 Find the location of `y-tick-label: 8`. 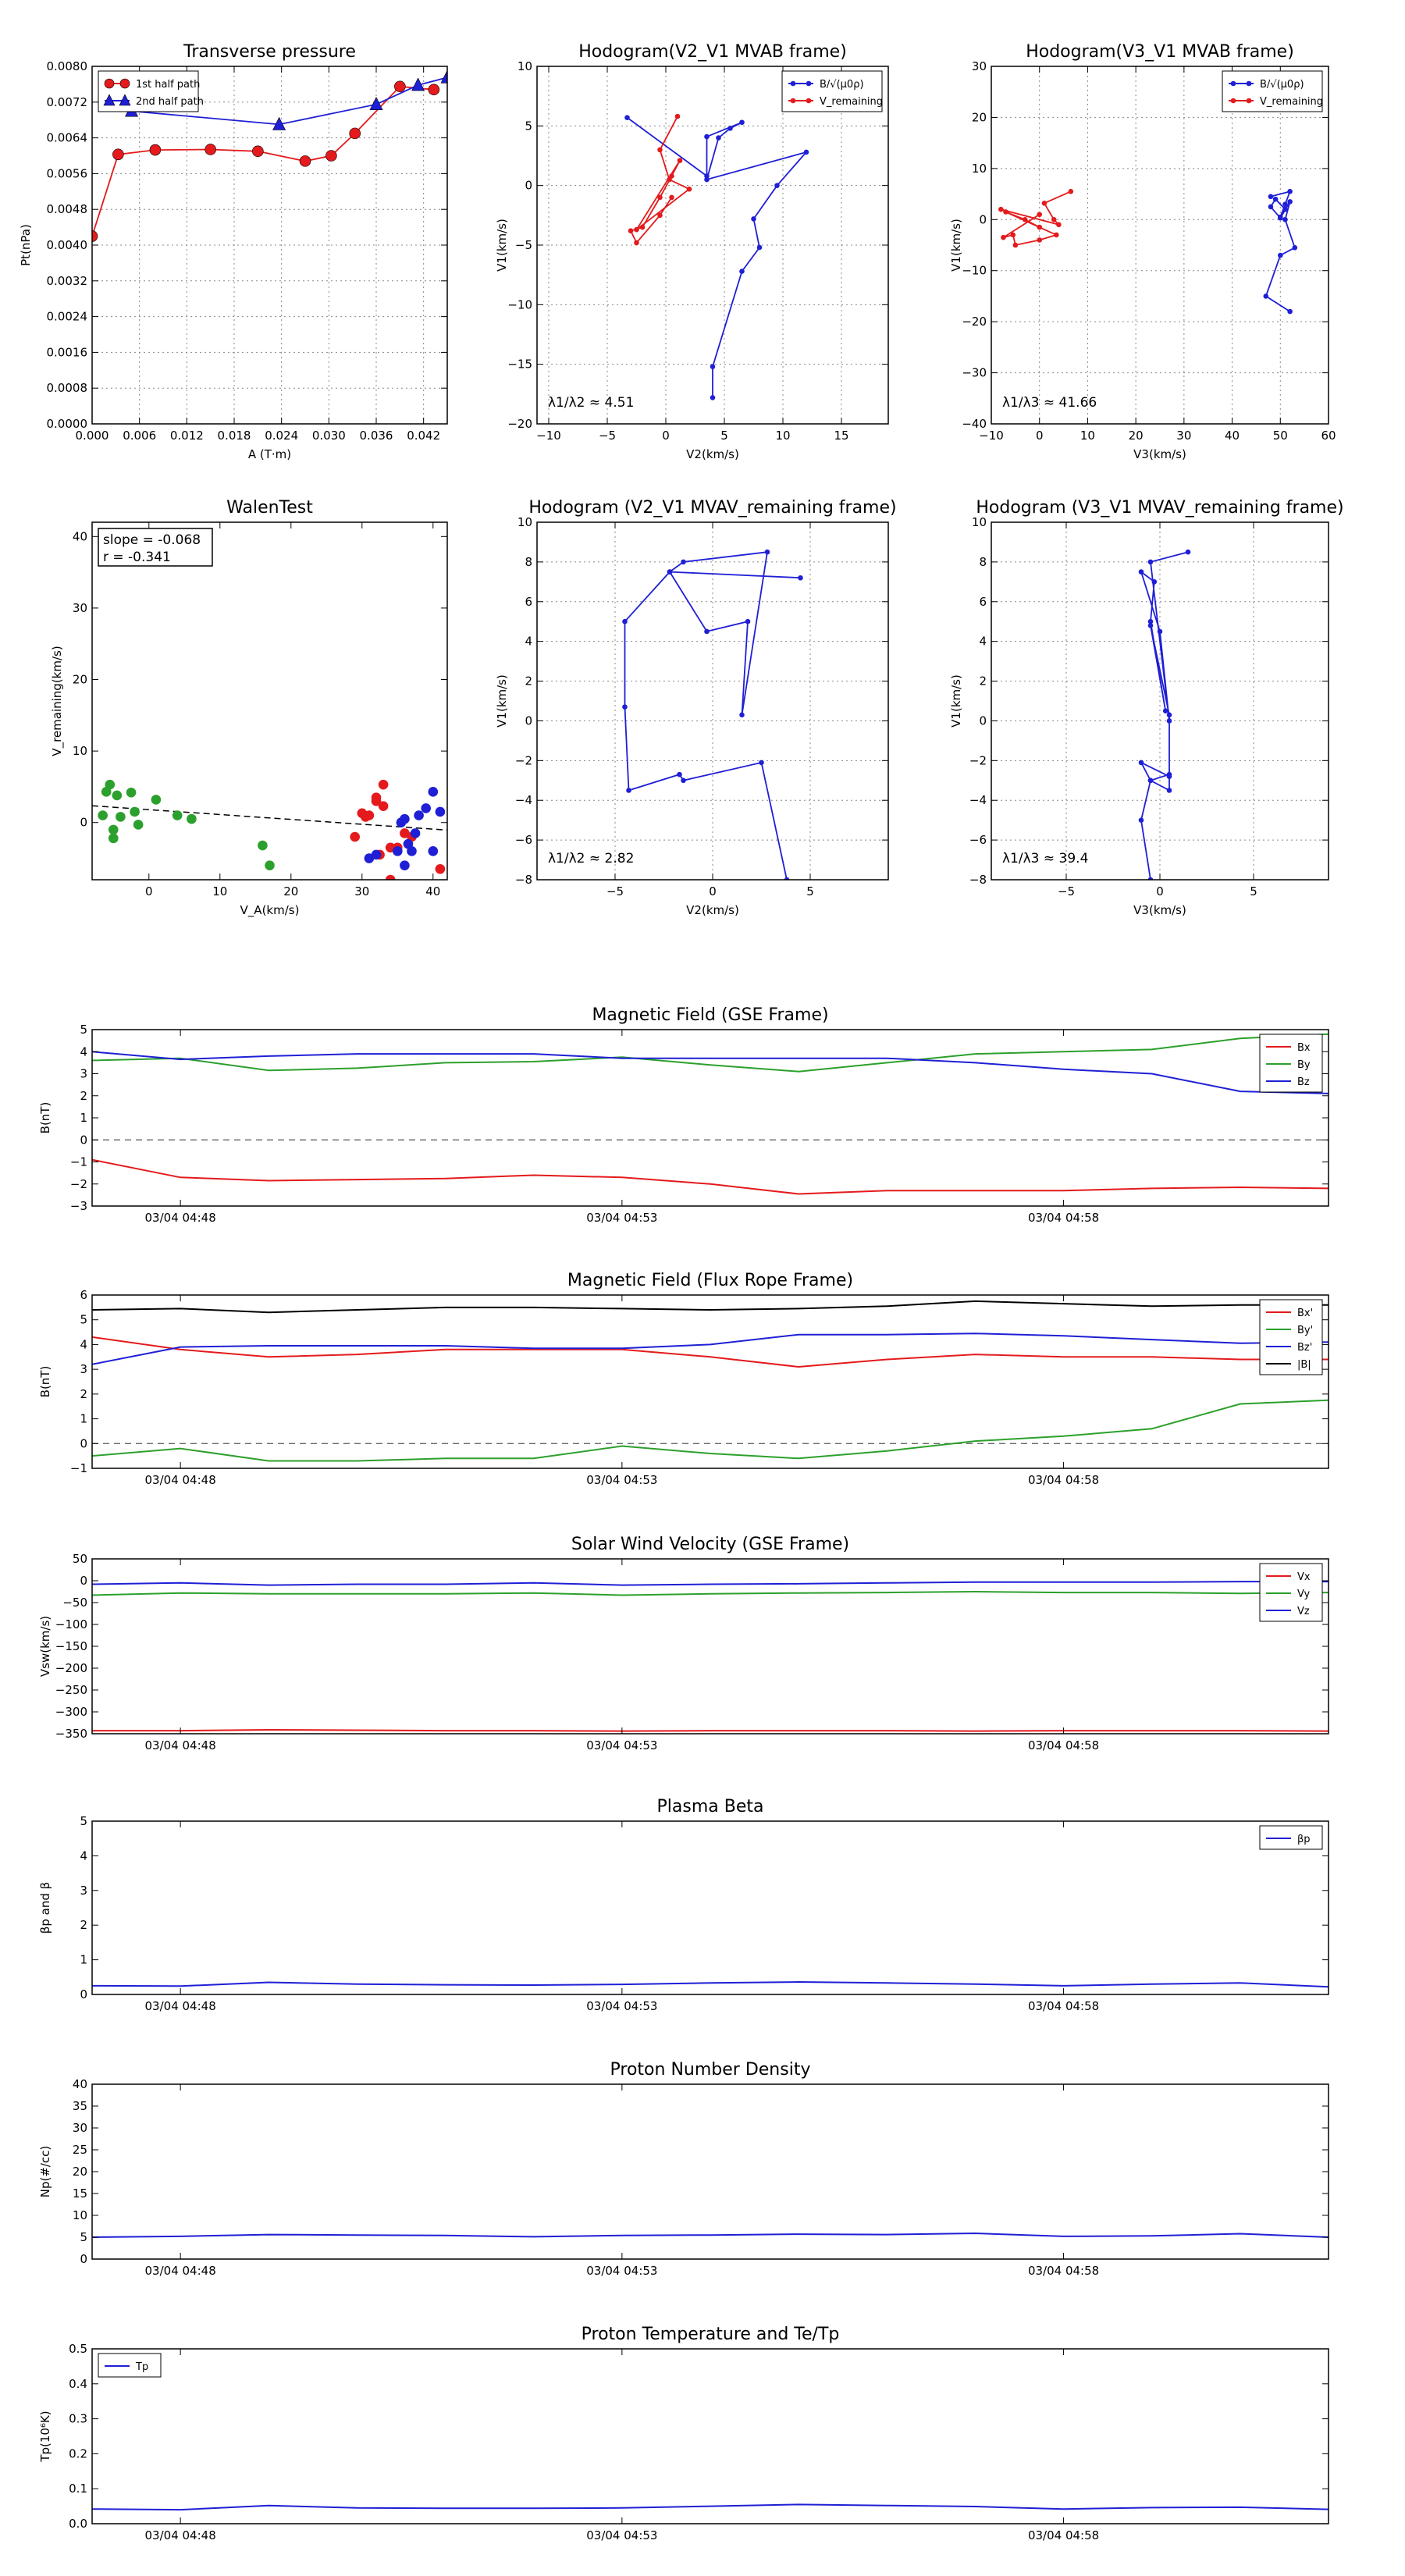

y-tick-label: 8 is located at coordinates (528, 562).